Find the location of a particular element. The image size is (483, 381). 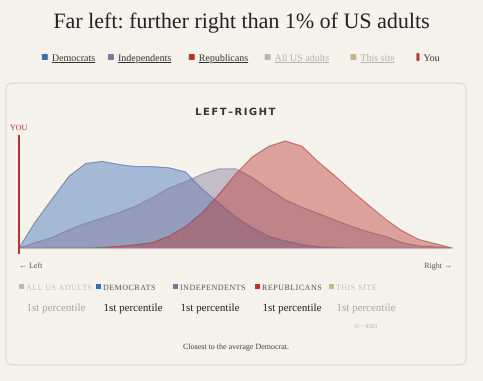

text: INDEPENDENTS is located at coordinates (213, 287).